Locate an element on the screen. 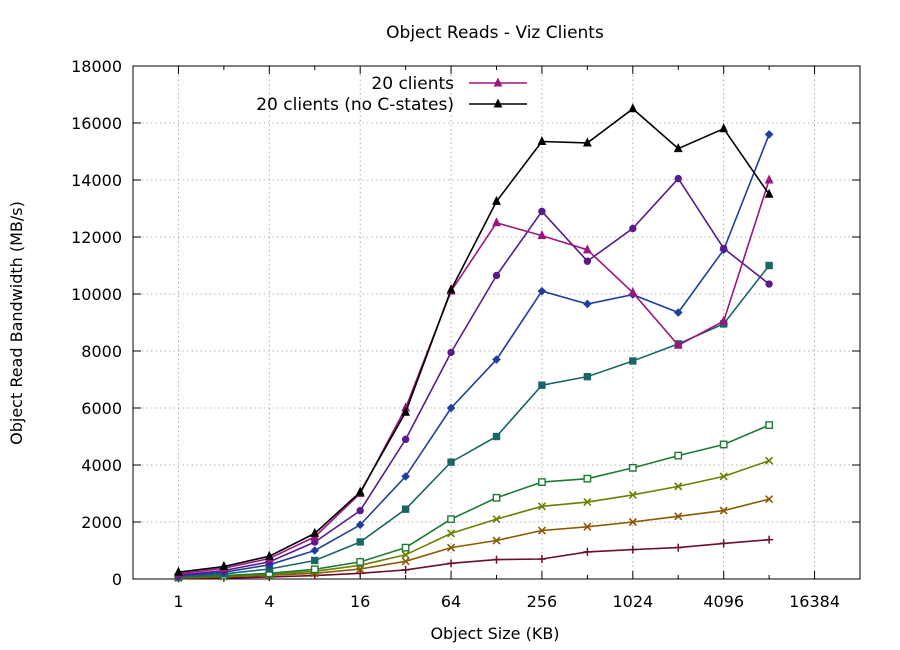  y-tick-label: 12000 is located at coordinates (96, 237).